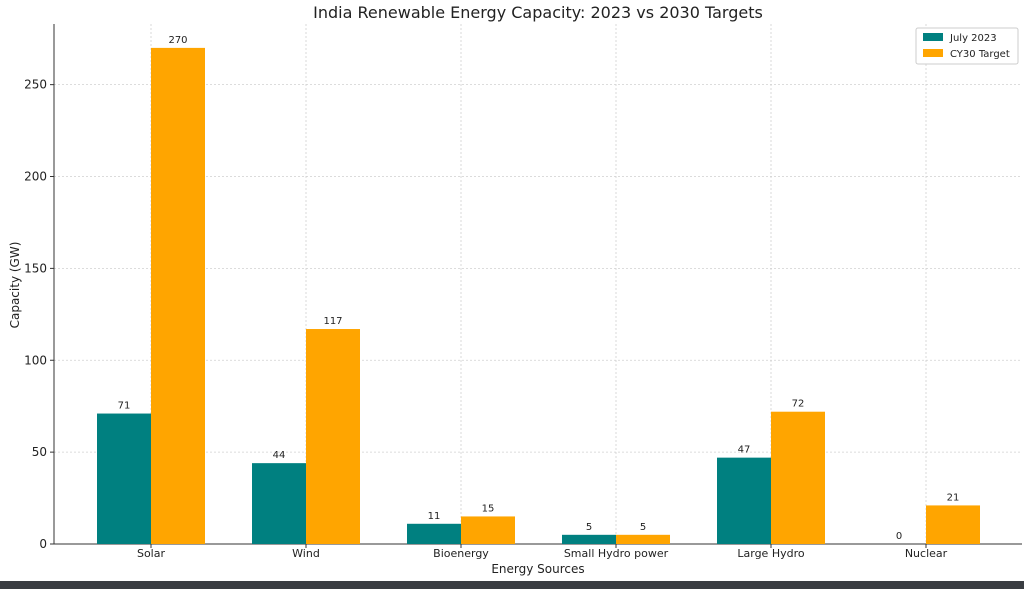  What do you see at coordinates (279, 503) in the screenshot?
I see `bar-july-2023-wind` at bounding box center [279, 503].